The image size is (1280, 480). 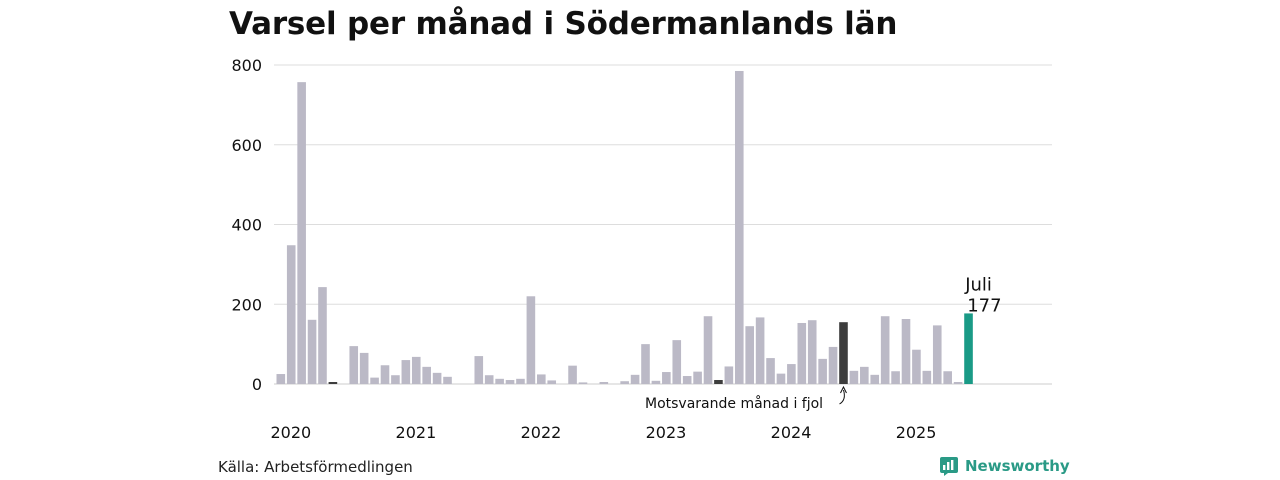 What do you see at coordinates (246, 145) in the screenshot?
I see `y-tick-label: 600` at bounding box center [246, 145].